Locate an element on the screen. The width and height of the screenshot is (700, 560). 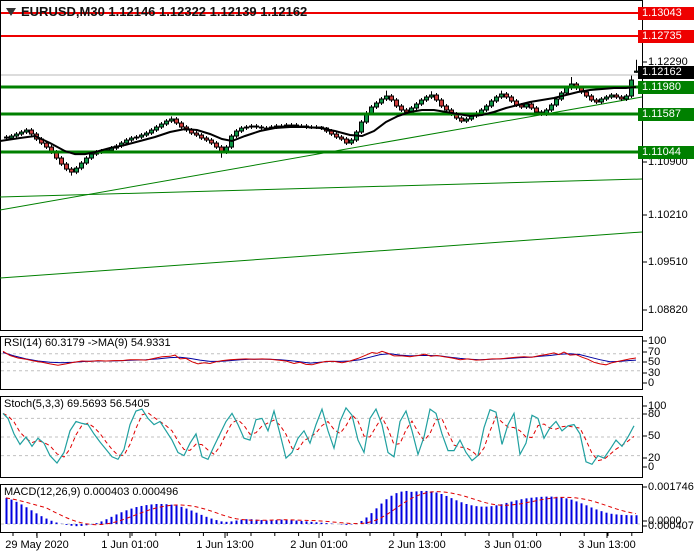
support-price-label: 1.11044 is located at coordinates (666, 152).